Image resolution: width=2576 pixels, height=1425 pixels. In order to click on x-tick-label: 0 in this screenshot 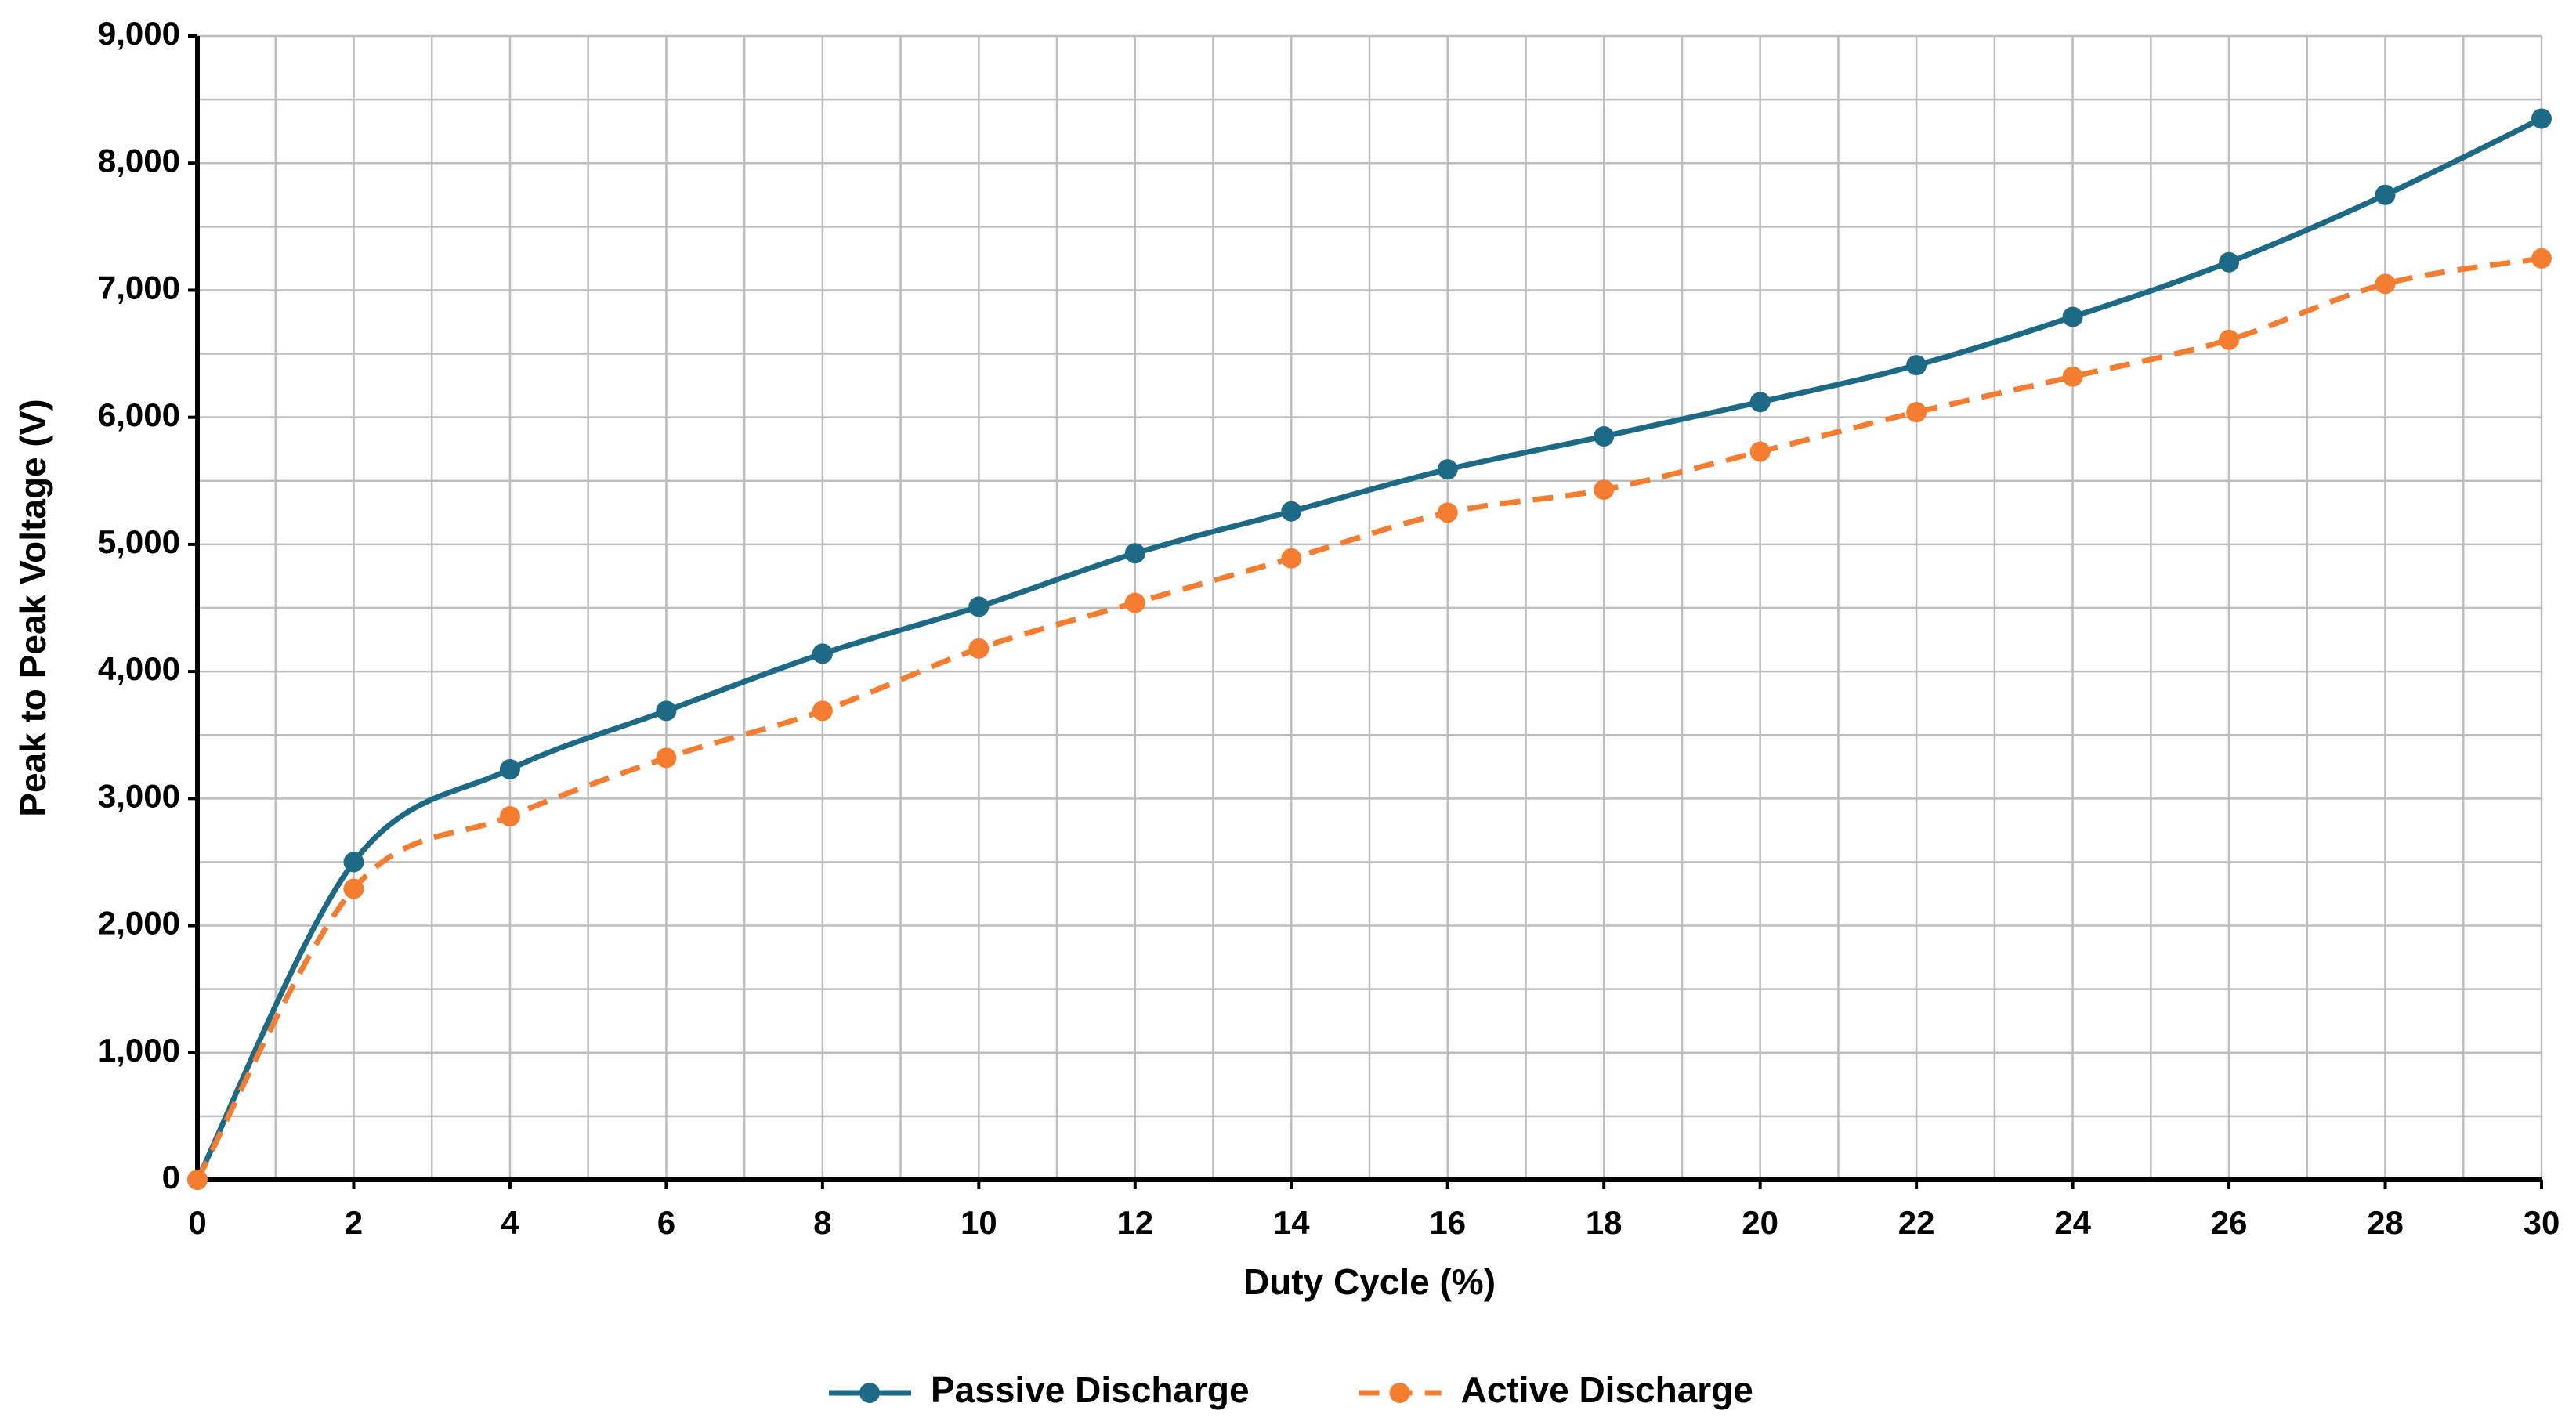, I will do `click(197, 1222)`.